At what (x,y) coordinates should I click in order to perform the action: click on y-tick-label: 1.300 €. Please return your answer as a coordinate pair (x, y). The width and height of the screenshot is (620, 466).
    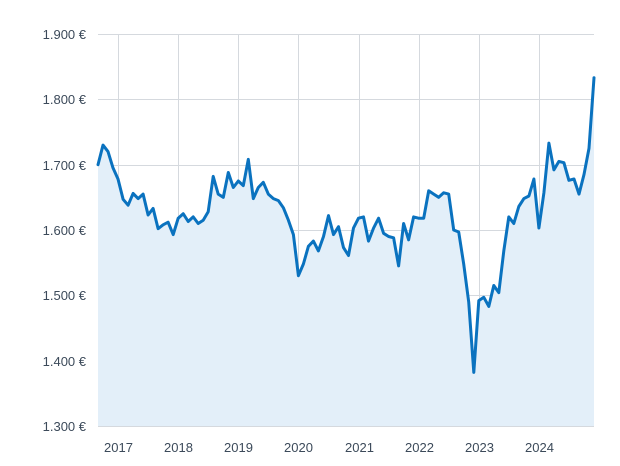
    Looking at the image, I should click on (65, 426).